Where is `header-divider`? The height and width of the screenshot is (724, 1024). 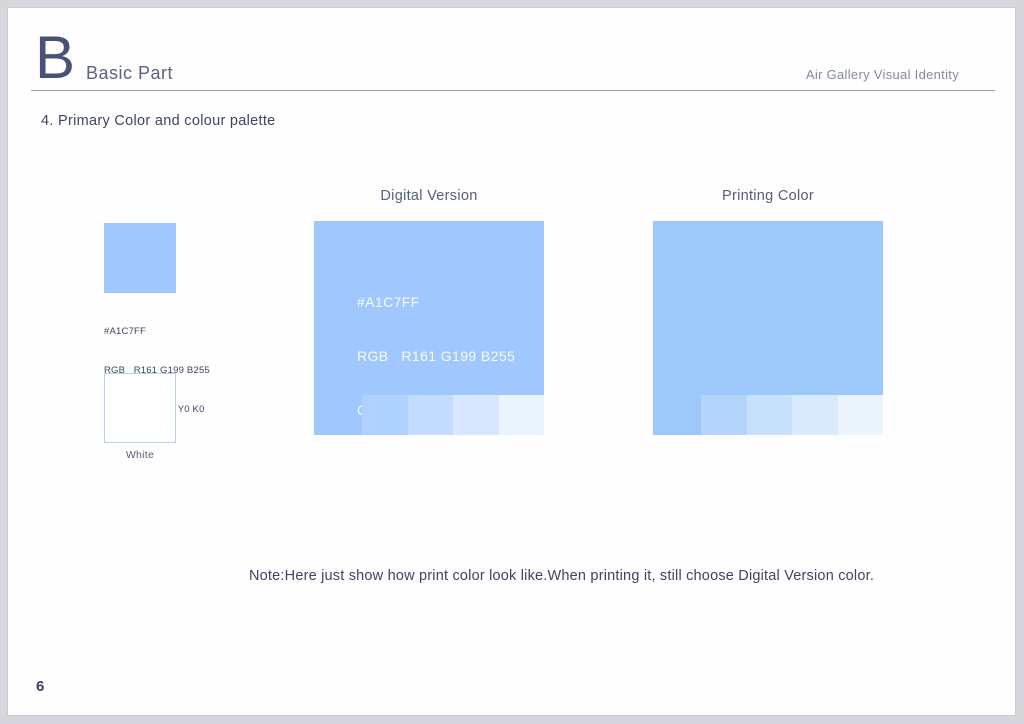 header-divider is located at coordinates (513, 90).